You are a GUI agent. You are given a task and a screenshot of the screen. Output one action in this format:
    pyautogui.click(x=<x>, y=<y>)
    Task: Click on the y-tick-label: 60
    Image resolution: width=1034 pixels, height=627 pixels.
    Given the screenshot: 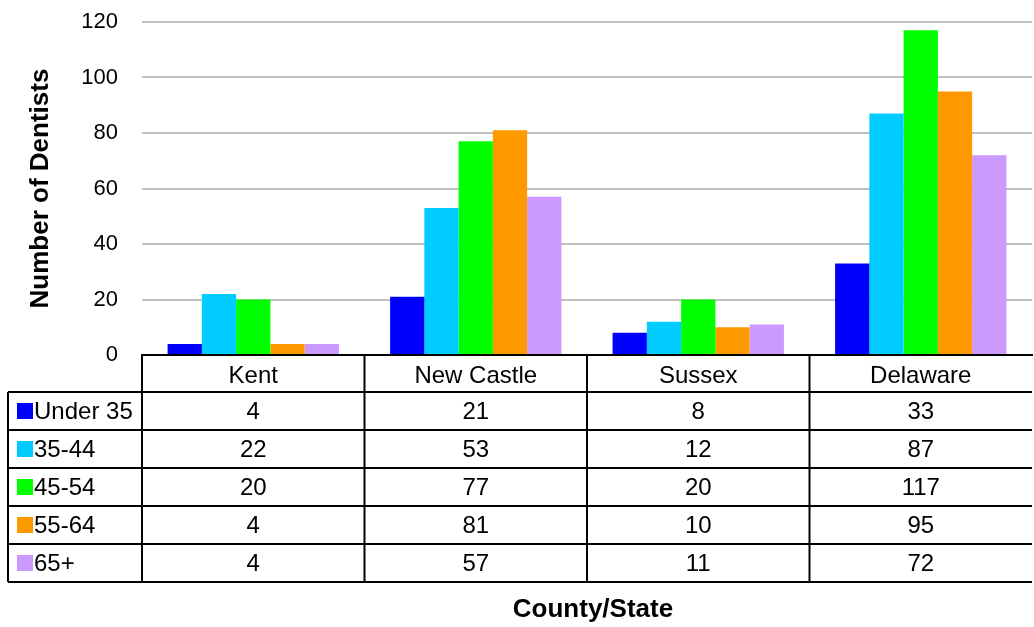 What is the action you would take?
    pyautogui.click(x=105, y=187)
    